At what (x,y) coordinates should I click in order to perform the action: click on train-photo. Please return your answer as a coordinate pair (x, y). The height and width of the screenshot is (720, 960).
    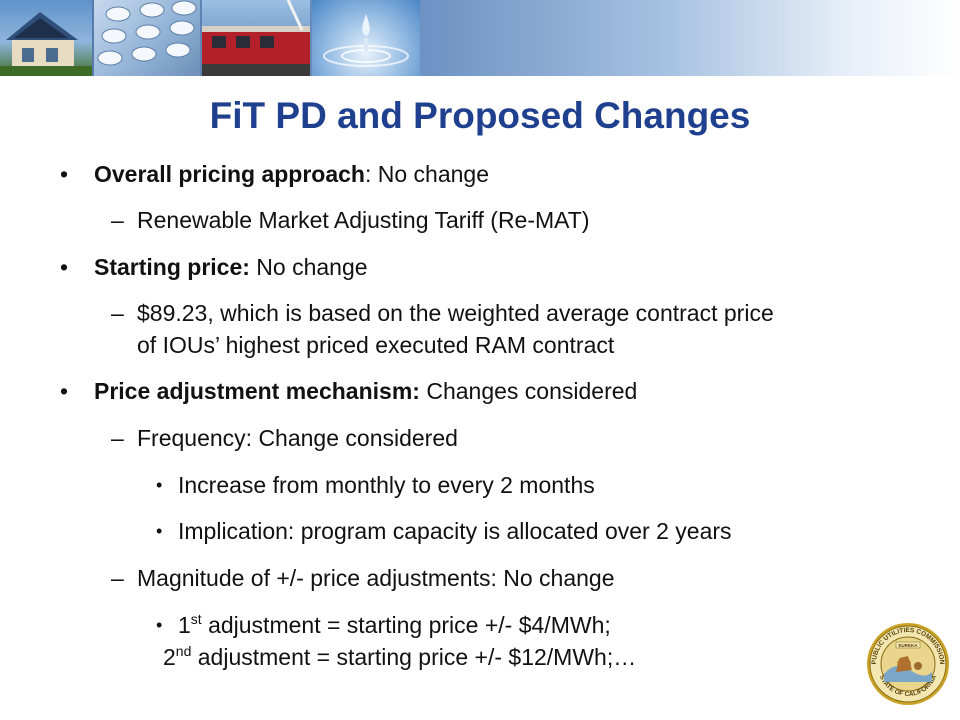
    Looking at the image, I should click on (256, 38).